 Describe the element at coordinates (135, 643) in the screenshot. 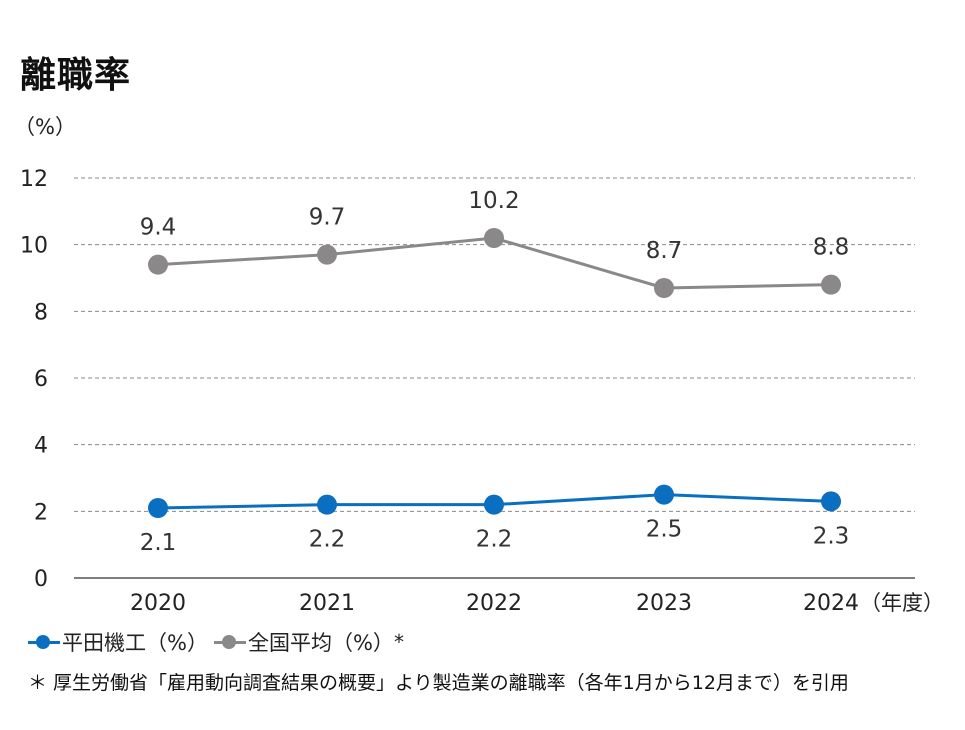

I see `legend-label-hirata: 平田機工（%）` at that location.